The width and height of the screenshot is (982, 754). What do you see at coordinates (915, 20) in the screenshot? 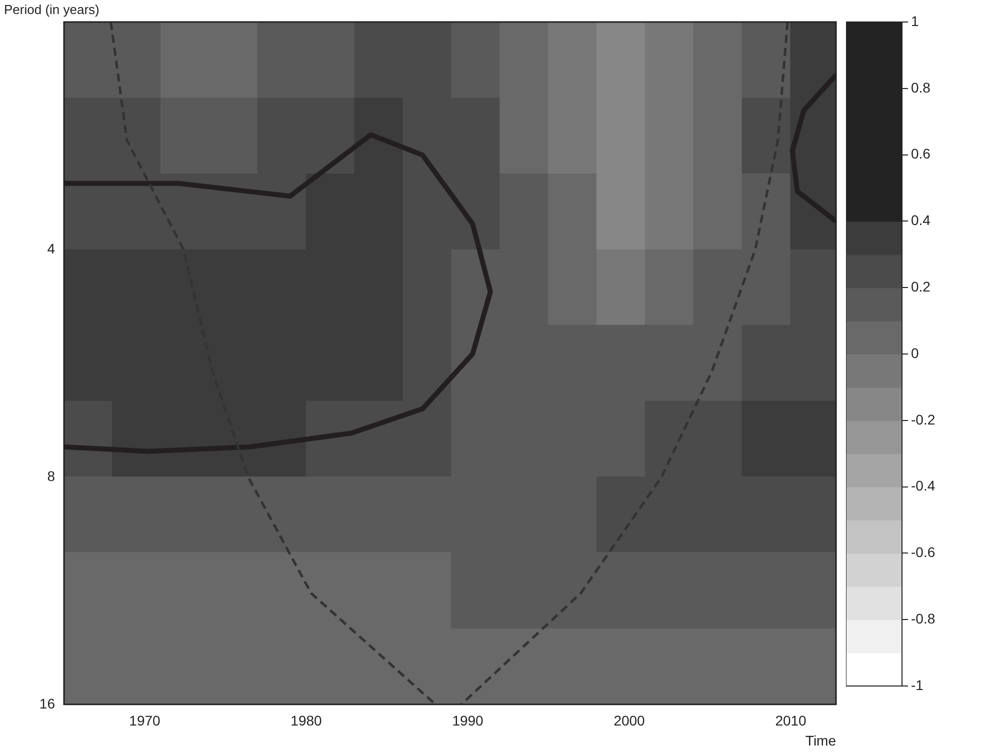
I see `color-bar-label: 1` at bounding box center [915, 20].